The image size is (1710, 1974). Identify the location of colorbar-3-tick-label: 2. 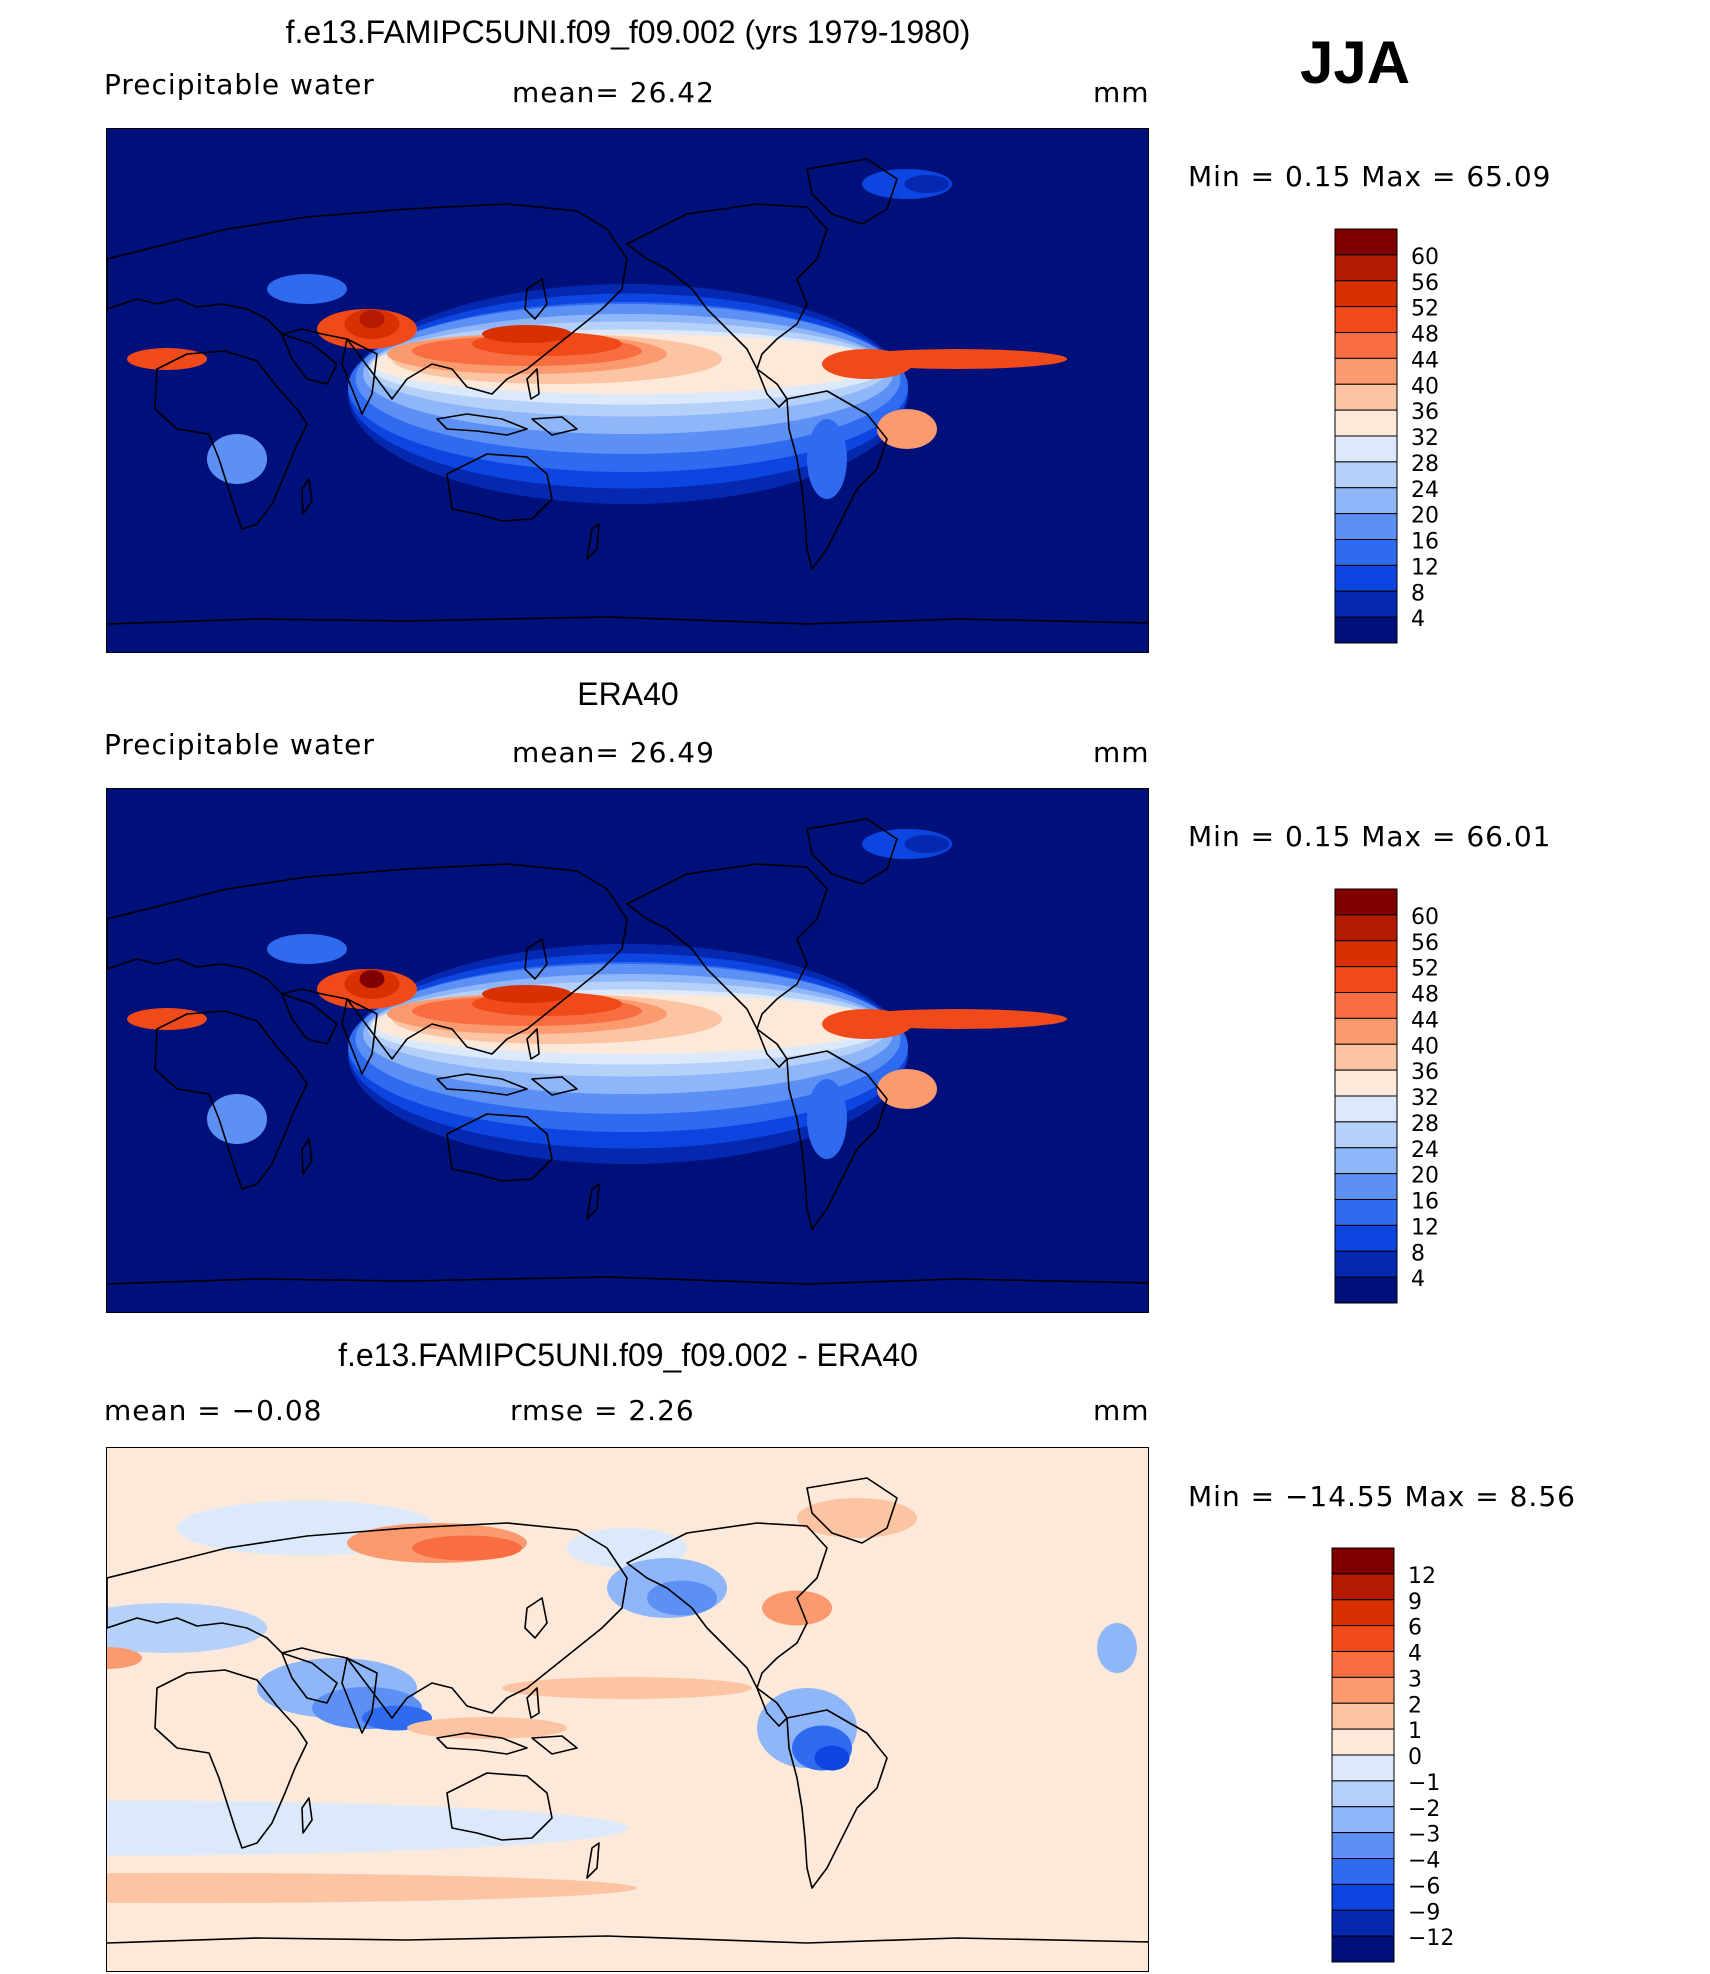
(1415, 1705).